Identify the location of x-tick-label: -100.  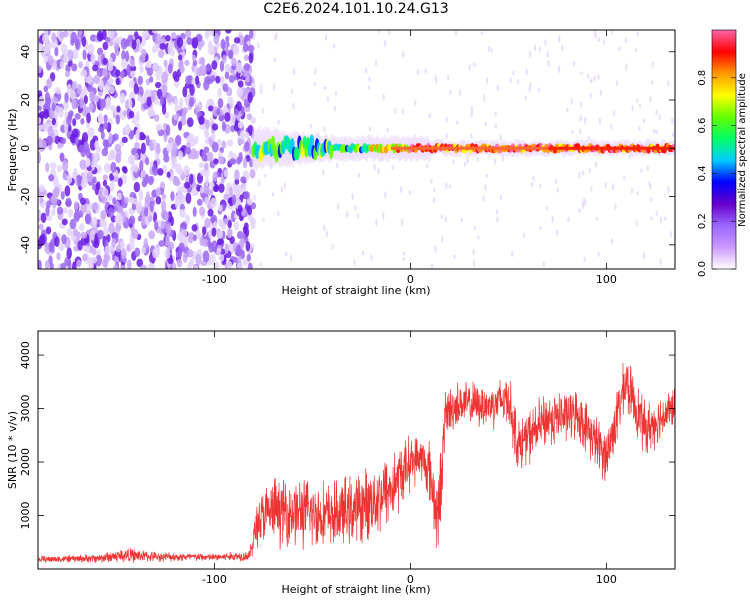
(214, 279).